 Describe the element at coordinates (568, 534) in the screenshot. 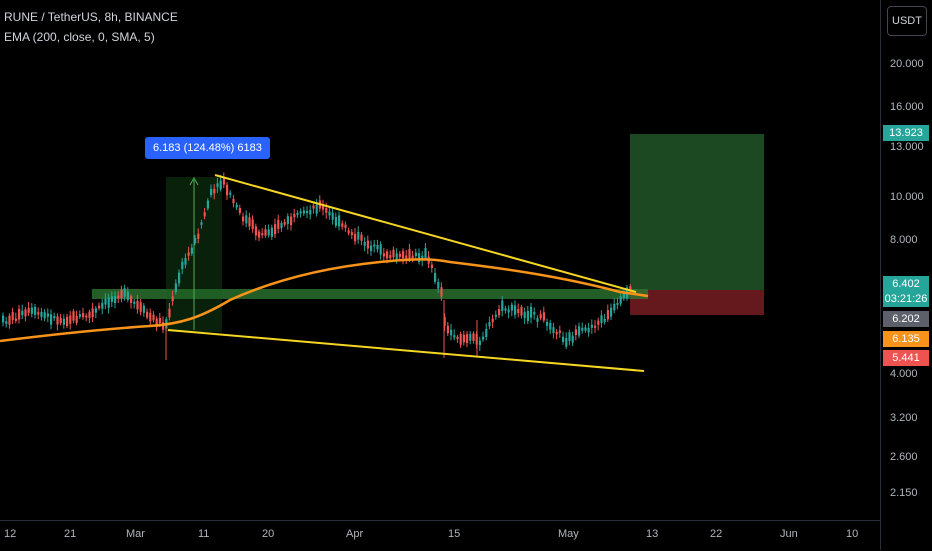

I see `time-tick: May` at that location.